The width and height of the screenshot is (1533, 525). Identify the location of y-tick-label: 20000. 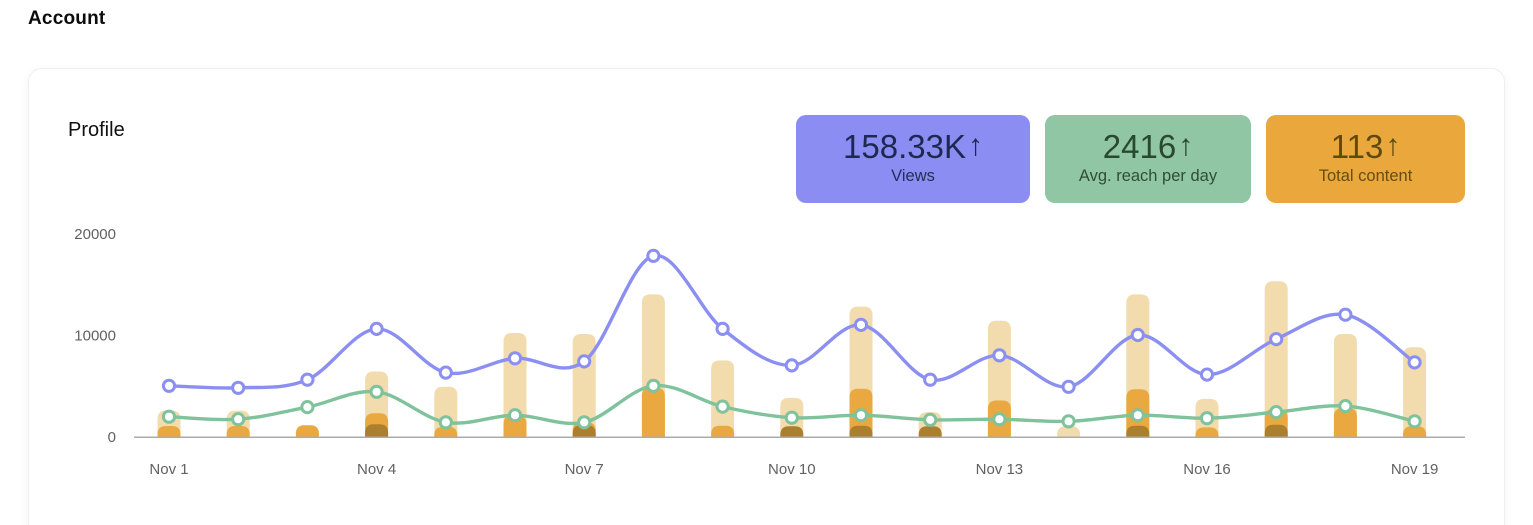
(95, 234).